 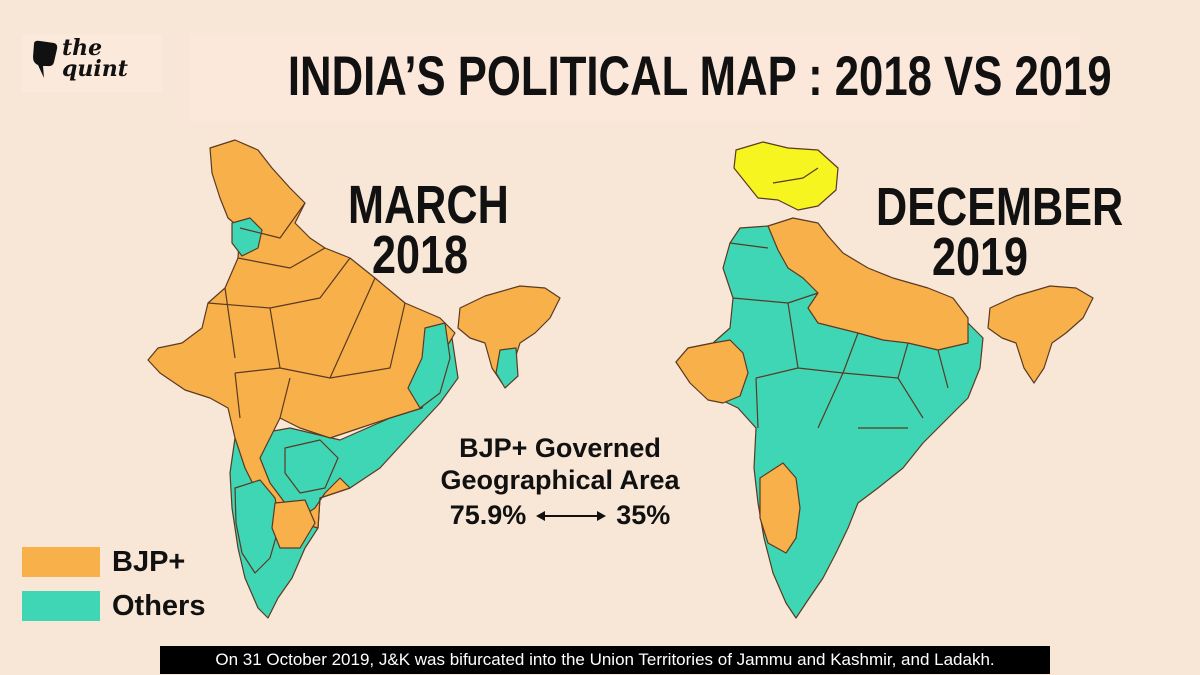 I want to click on map-legend: BJP+ Others, so click(x=113, y=586).